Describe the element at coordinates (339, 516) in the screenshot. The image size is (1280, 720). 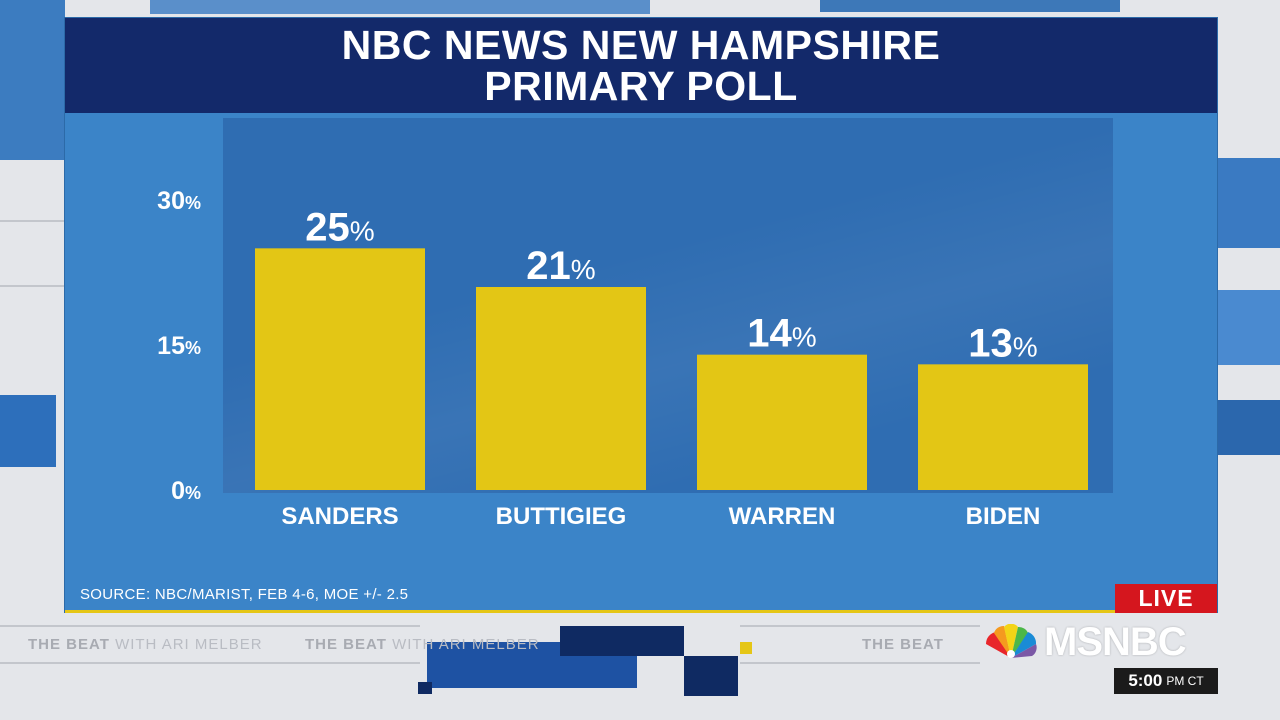
I see `category-label: SANDERS` at that location.